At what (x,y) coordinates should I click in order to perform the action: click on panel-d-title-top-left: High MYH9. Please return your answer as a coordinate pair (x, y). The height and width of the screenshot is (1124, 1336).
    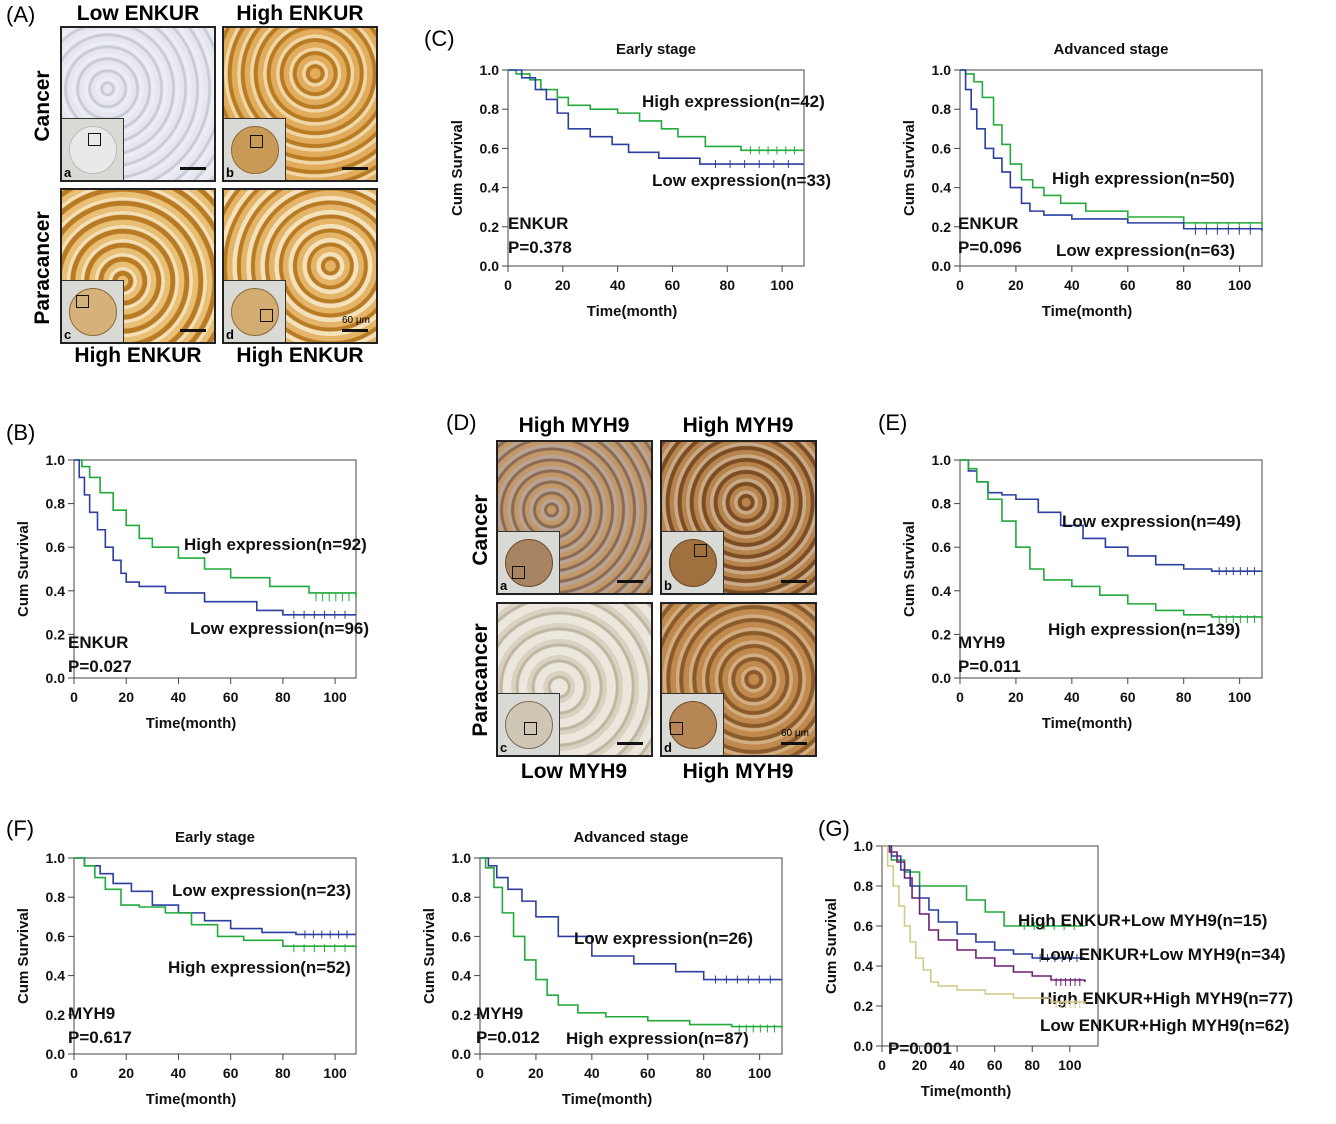
    Looking at the image, I should click on (574, 425).